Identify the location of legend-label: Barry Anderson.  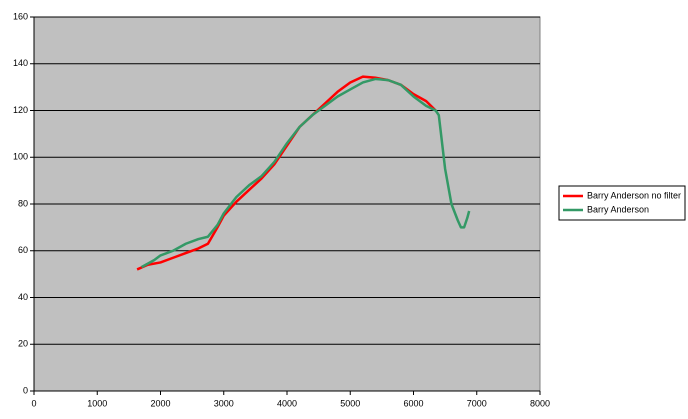
(618, 209).